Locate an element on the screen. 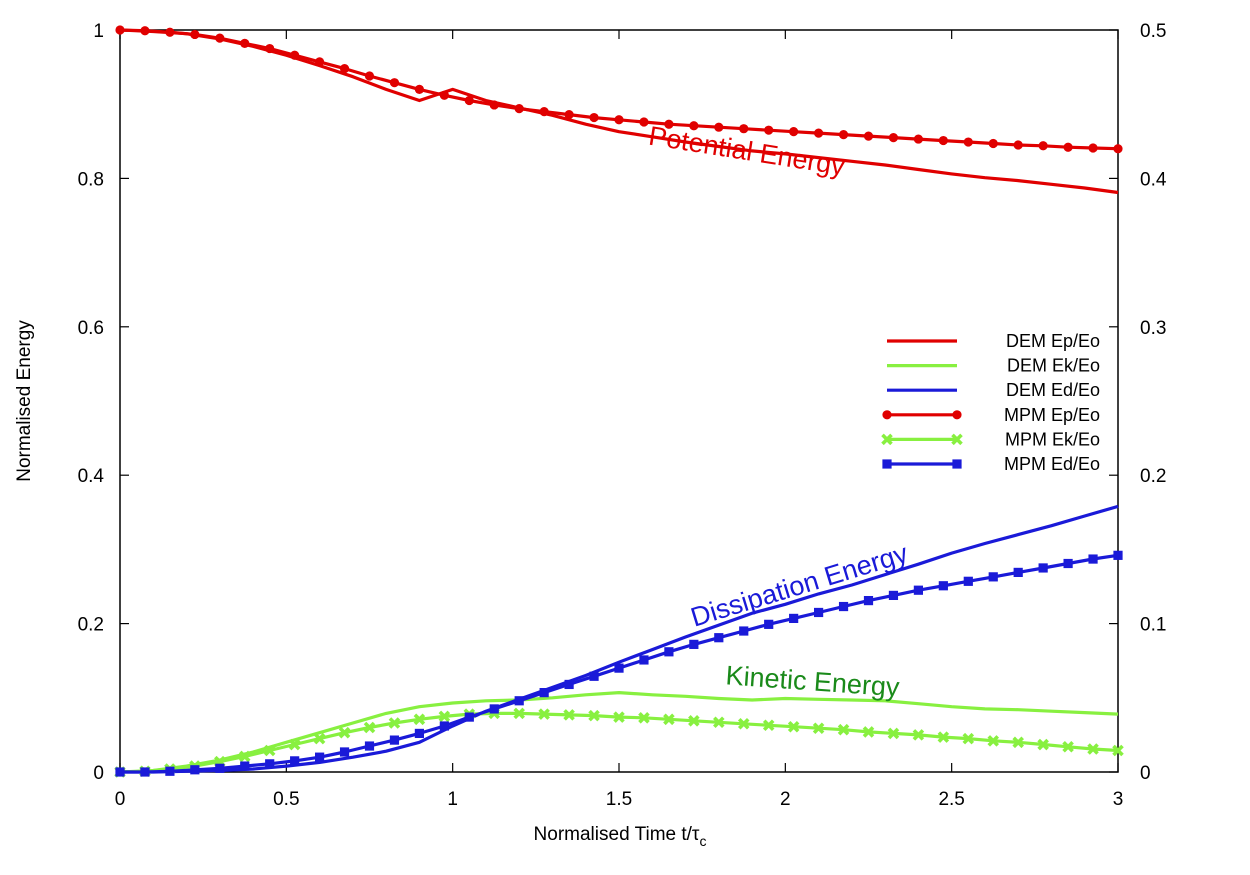 This screenshot has height=875, width=1250. x-tick-label: 2 is located at coordinates (785, 799).